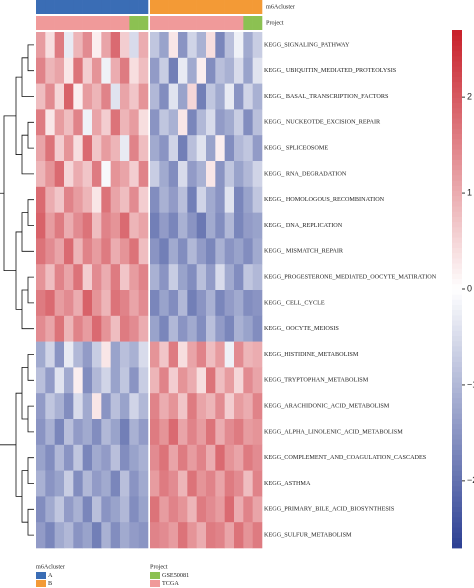 This screenshot has height=588, width=474. What do you see at coordinates (316, 380) in the screenshot?
I see `row-label: KEGG_TRYPTOPHAN_METABOLISM` at bounding box center [316, 380].